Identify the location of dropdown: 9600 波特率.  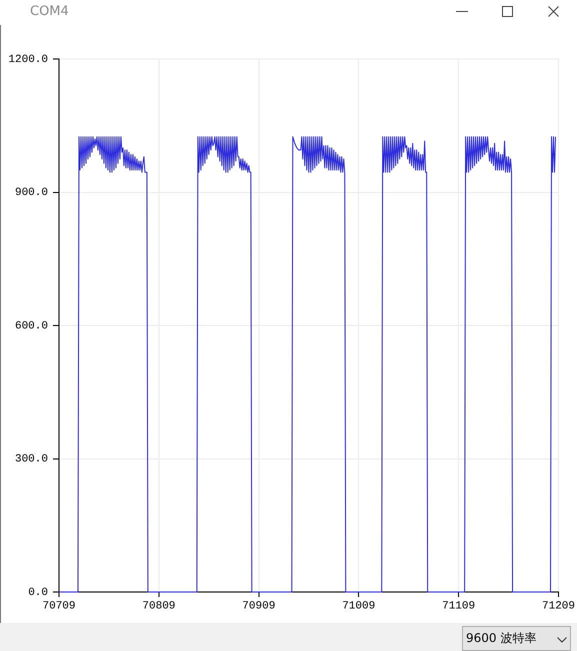
(516, 638).